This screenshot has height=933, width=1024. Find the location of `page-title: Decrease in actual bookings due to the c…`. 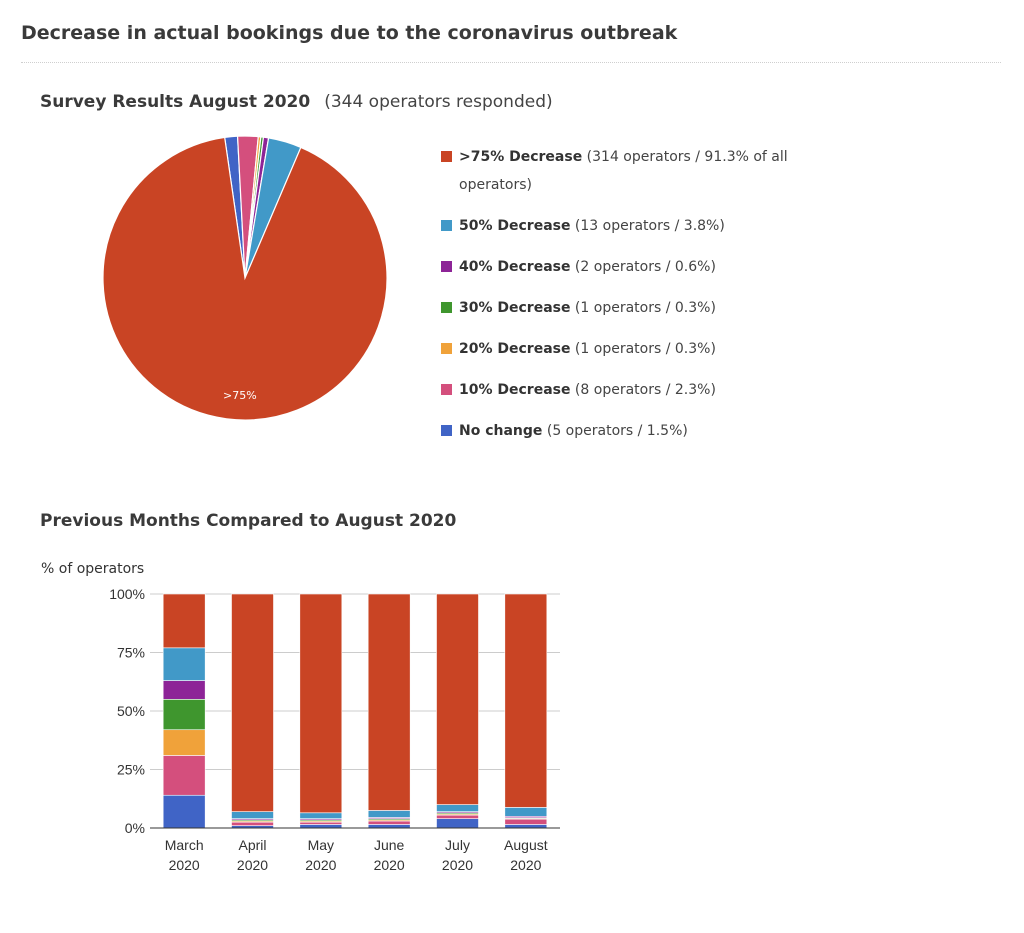

page-title: Decrease in actual bookings due to the c… is located at coordinates (349, 33).